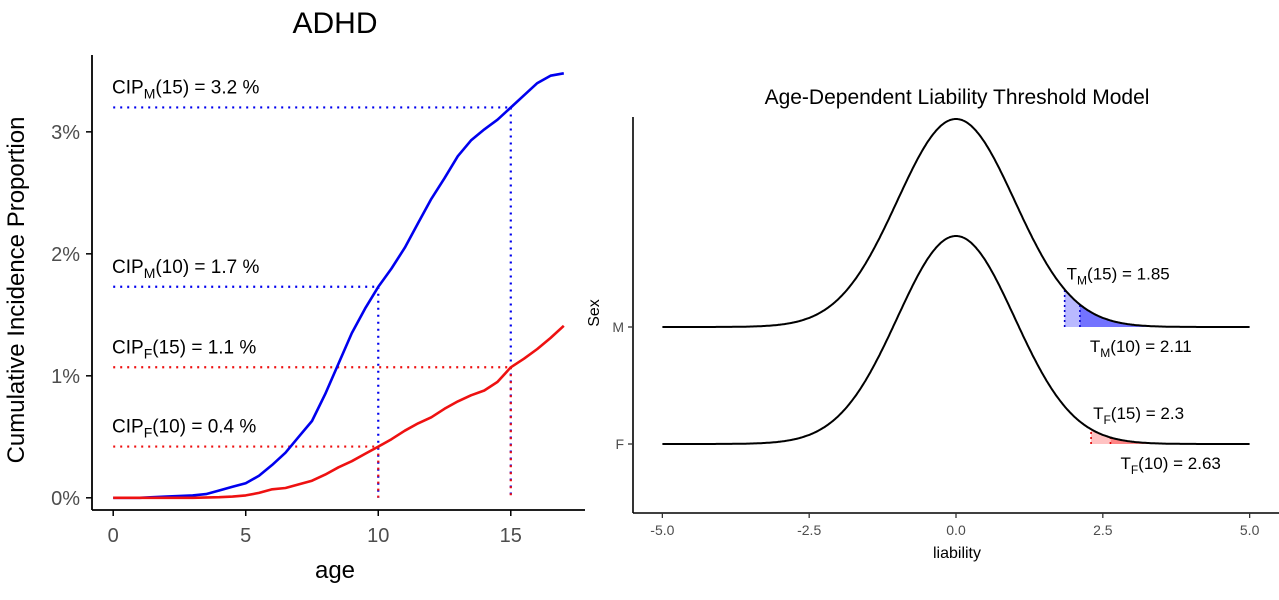  I want to click on cip-y-tick-label: 0%, so click(65, 499).